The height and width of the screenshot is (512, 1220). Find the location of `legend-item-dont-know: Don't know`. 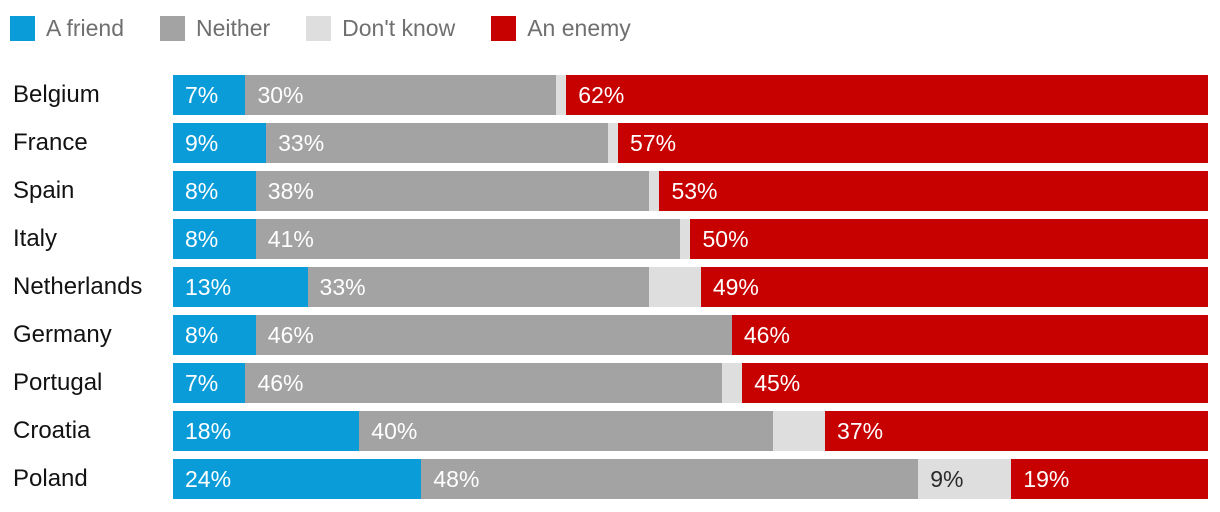

legend-item-dont-know: Don't know is located at coordinates (380, 28).